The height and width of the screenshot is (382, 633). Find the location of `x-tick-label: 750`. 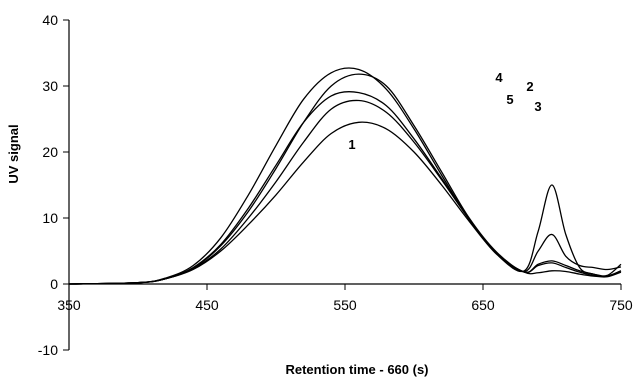

x-tick-label: 750 is located at coordinates (621, 305).